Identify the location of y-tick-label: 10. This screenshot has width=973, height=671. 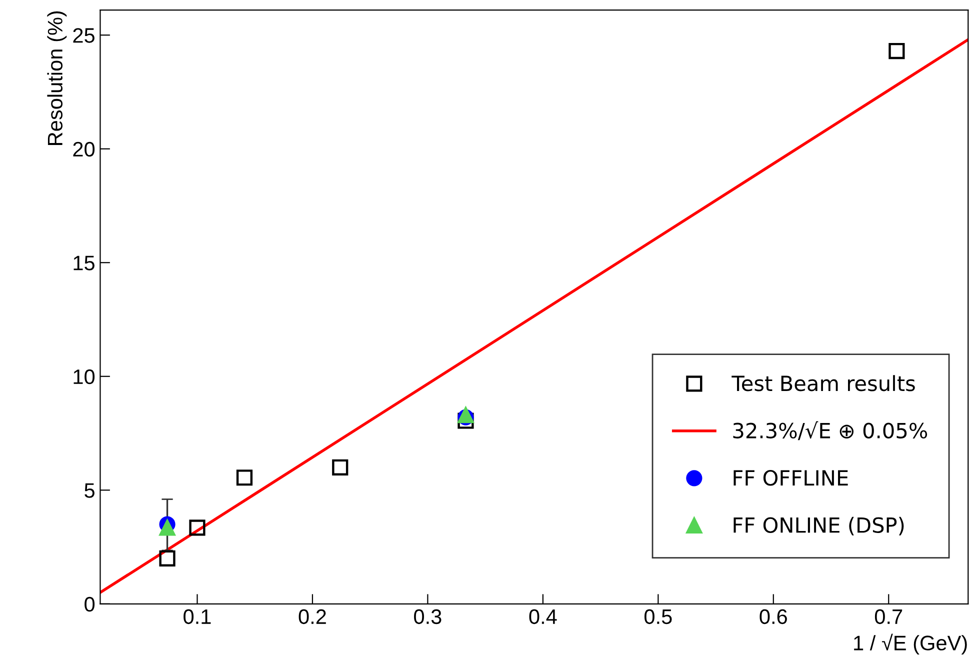
(84, 376).